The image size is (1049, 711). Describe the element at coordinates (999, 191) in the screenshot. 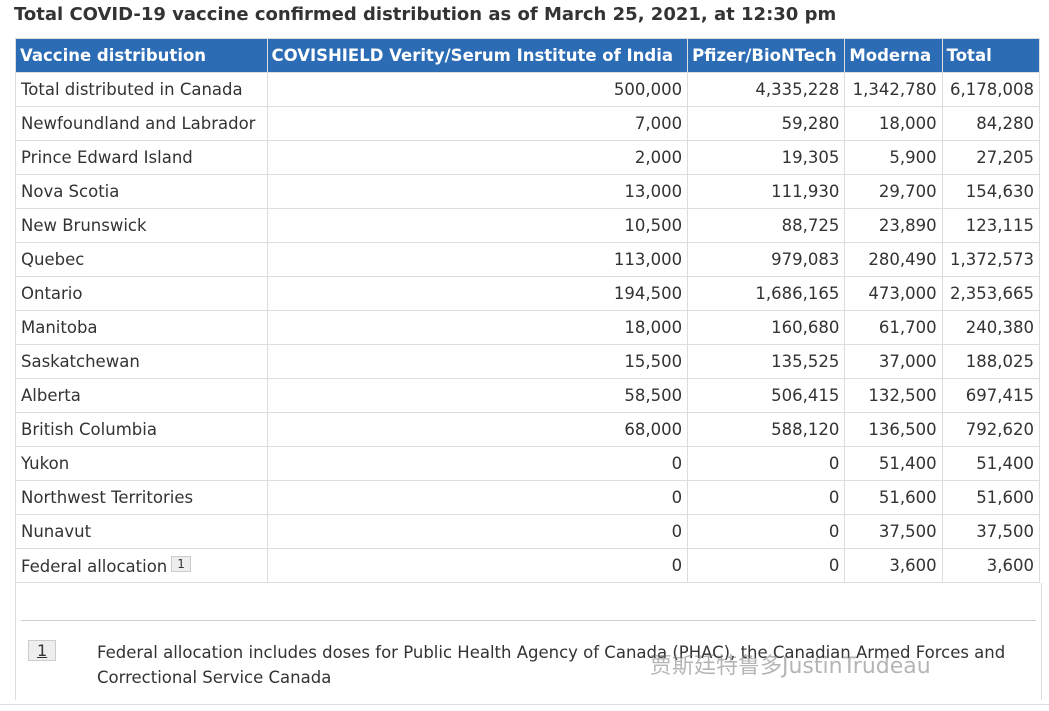

I see `cell-text: 154,630` at that location.